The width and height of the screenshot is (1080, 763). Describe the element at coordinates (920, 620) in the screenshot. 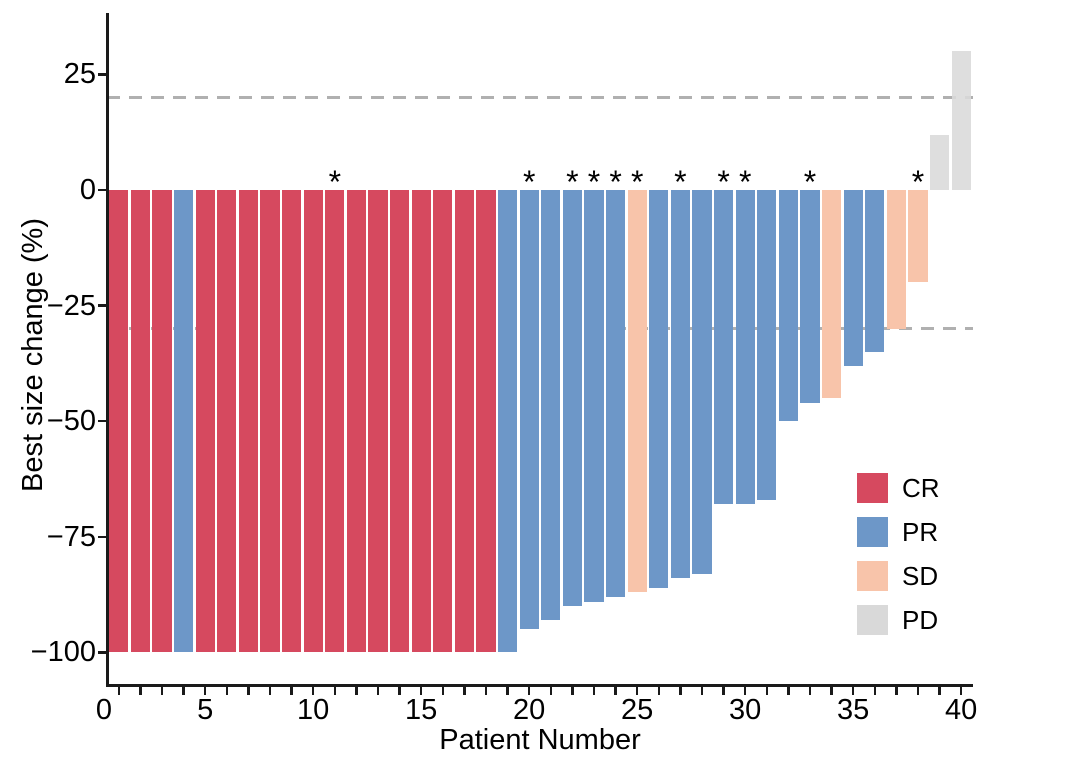

I see `legend-label-pd: PD` at that location.